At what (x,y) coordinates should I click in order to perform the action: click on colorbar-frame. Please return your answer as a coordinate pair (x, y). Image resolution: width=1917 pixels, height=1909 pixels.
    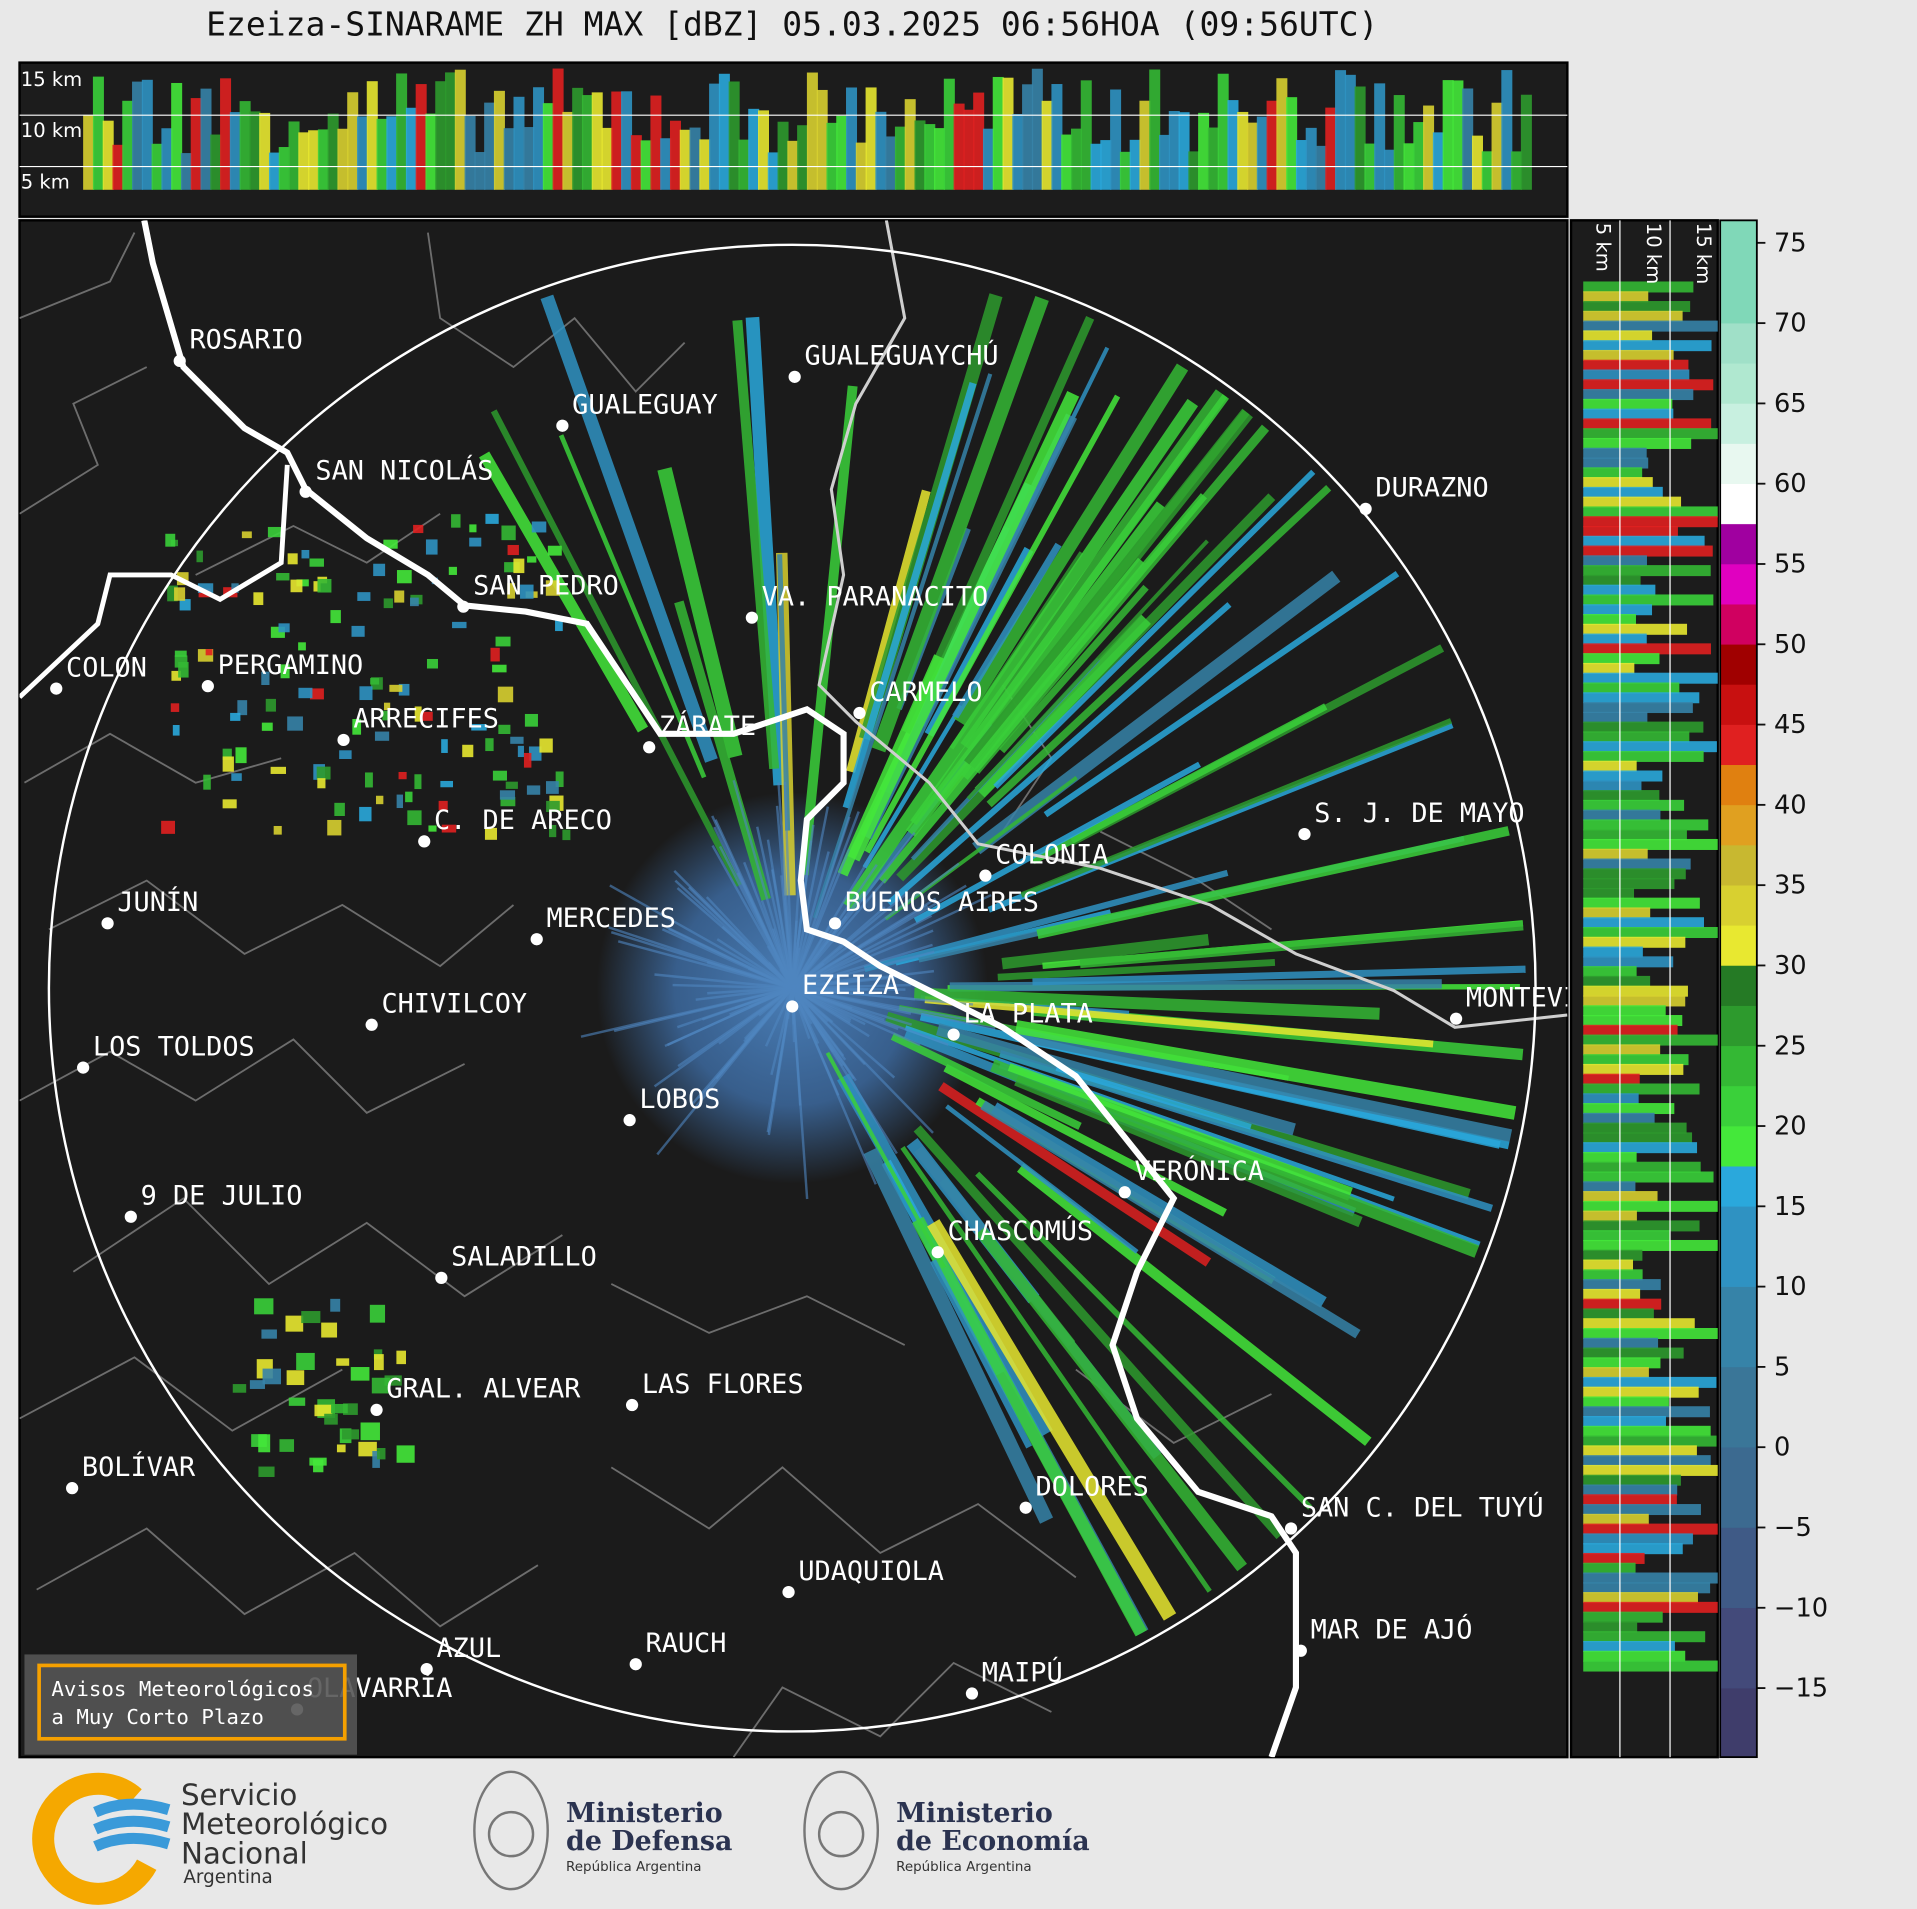
    Looking at the image, I should click on (1738, 989).